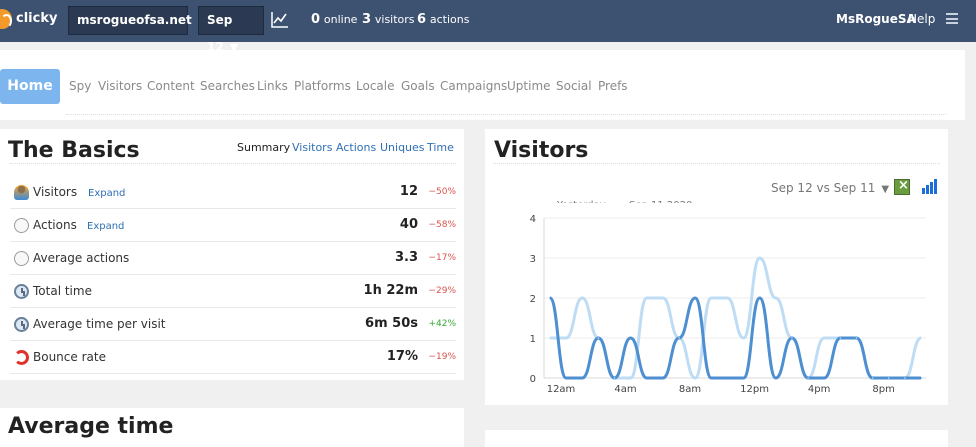  What do you see at coordinates (533, 379) in the screenshot?
I see `y-tick-label: 0` at bounding box center [533, 379].